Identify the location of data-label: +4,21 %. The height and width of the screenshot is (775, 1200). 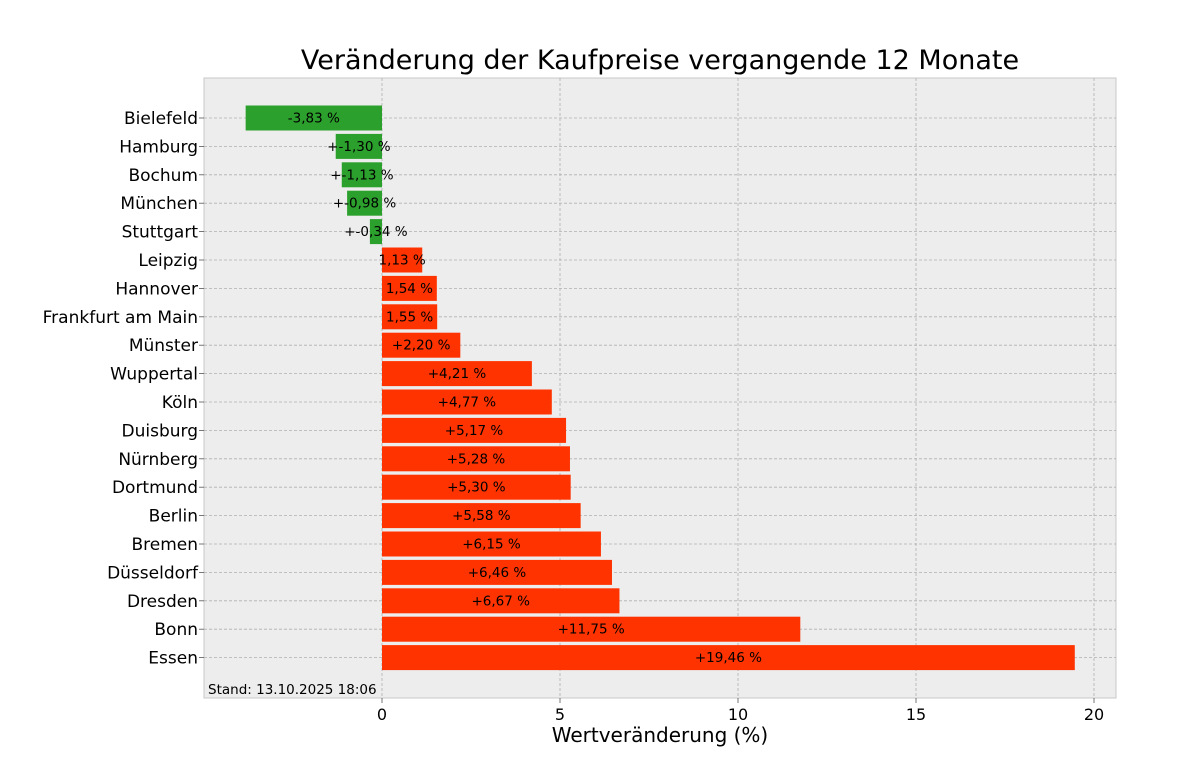
(457, 374).